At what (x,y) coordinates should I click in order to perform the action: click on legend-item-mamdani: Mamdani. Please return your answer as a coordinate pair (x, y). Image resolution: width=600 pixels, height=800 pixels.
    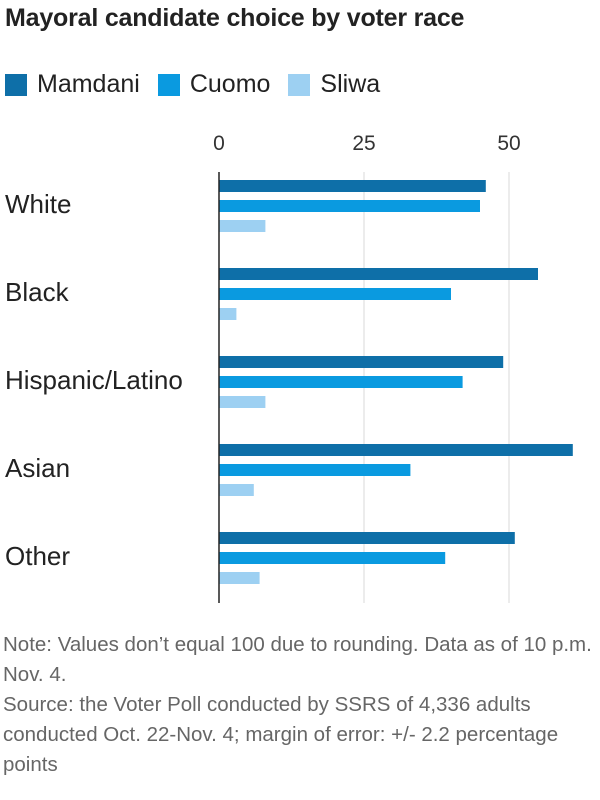
    Looking at the image, I should click on (72, 84).